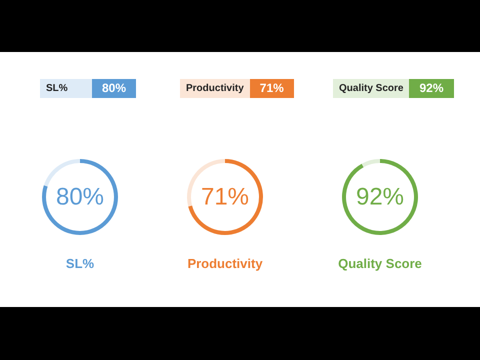 Image resolution: width=480 pixels, height=360 pixels. What do you see at coordinates (114, 88) in the screenshot?
I see `text: 80%` at bounding box center [114, 88].